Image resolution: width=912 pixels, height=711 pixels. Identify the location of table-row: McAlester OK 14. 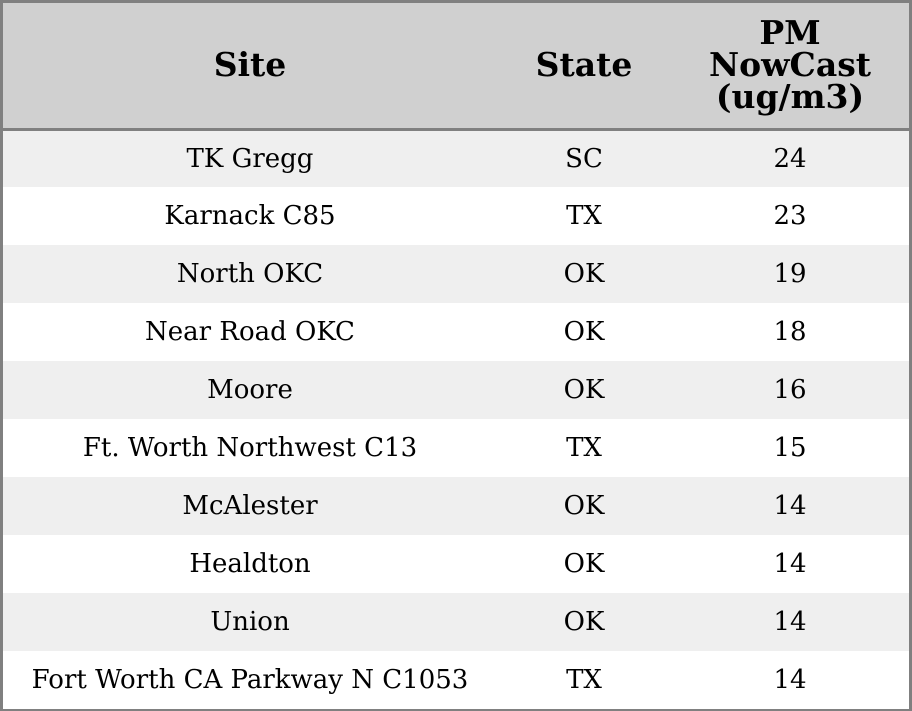
(456, 506).